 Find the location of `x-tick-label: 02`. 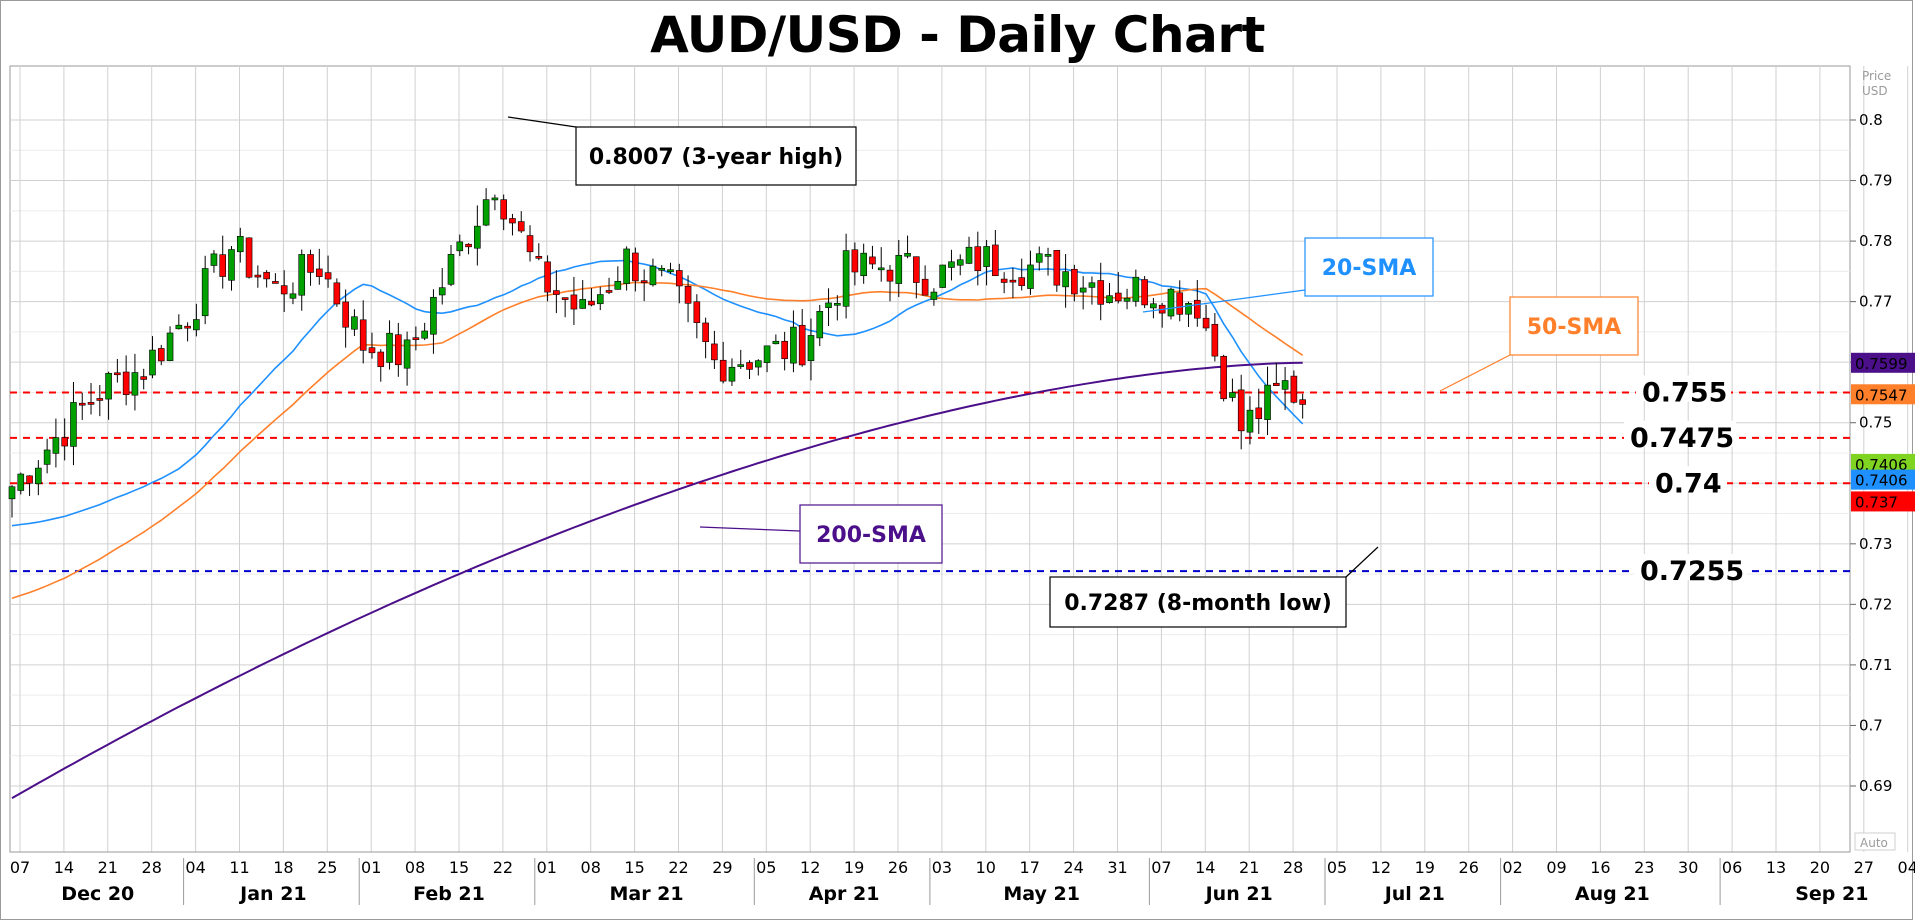

x-tick-label: 02 is located at coordinates (1512, 867).